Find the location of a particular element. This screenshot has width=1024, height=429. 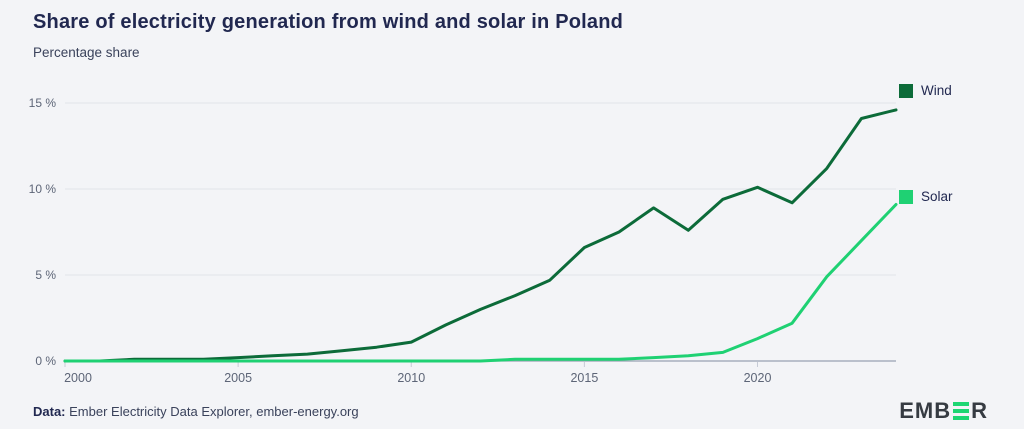

legend-item-solar: Solar is located at coordinates (926, 196).